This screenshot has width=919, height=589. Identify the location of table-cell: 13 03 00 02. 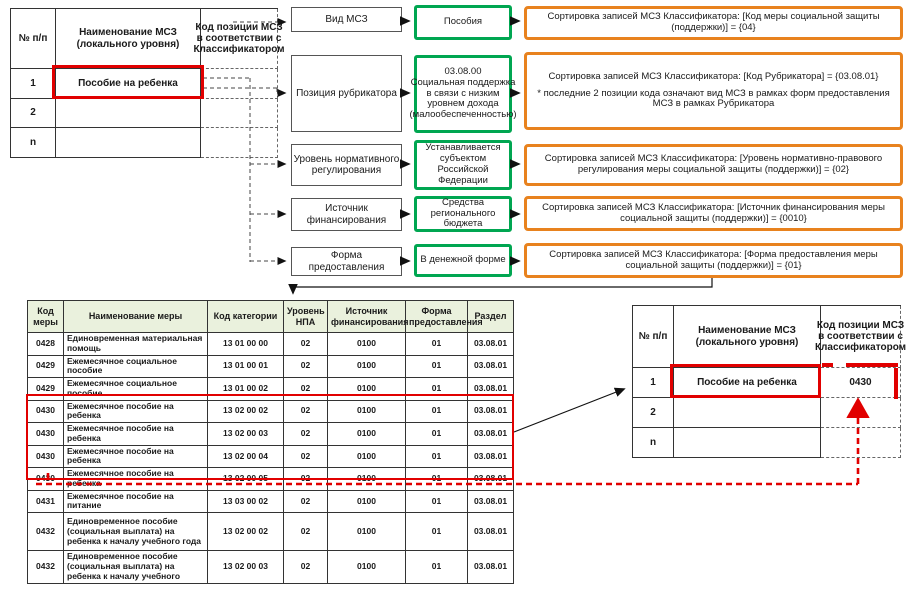
(245, 501).